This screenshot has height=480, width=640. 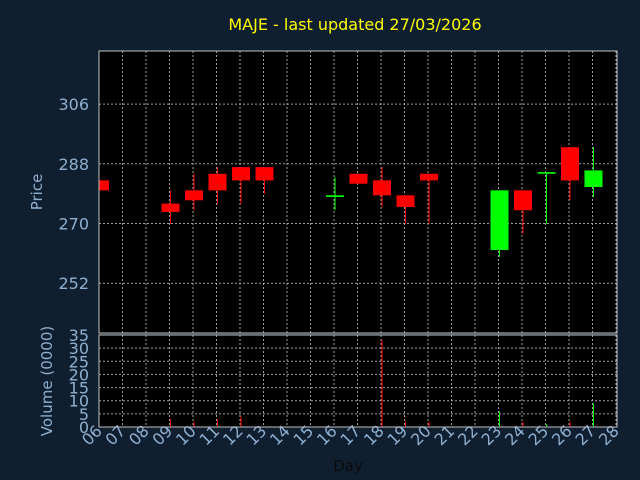 I want to click on price-y-tick-label: 306, so click(x=73, y=104).